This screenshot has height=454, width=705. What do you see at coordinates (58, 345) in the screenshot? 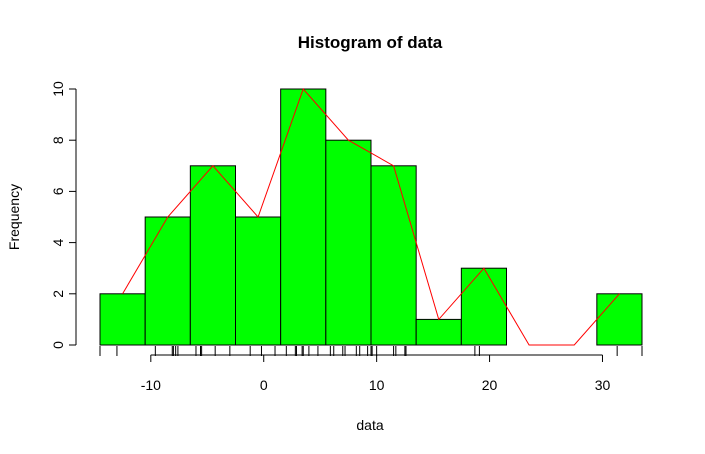
I see `y-tick-label: 0` at bounding box center [58, 345].